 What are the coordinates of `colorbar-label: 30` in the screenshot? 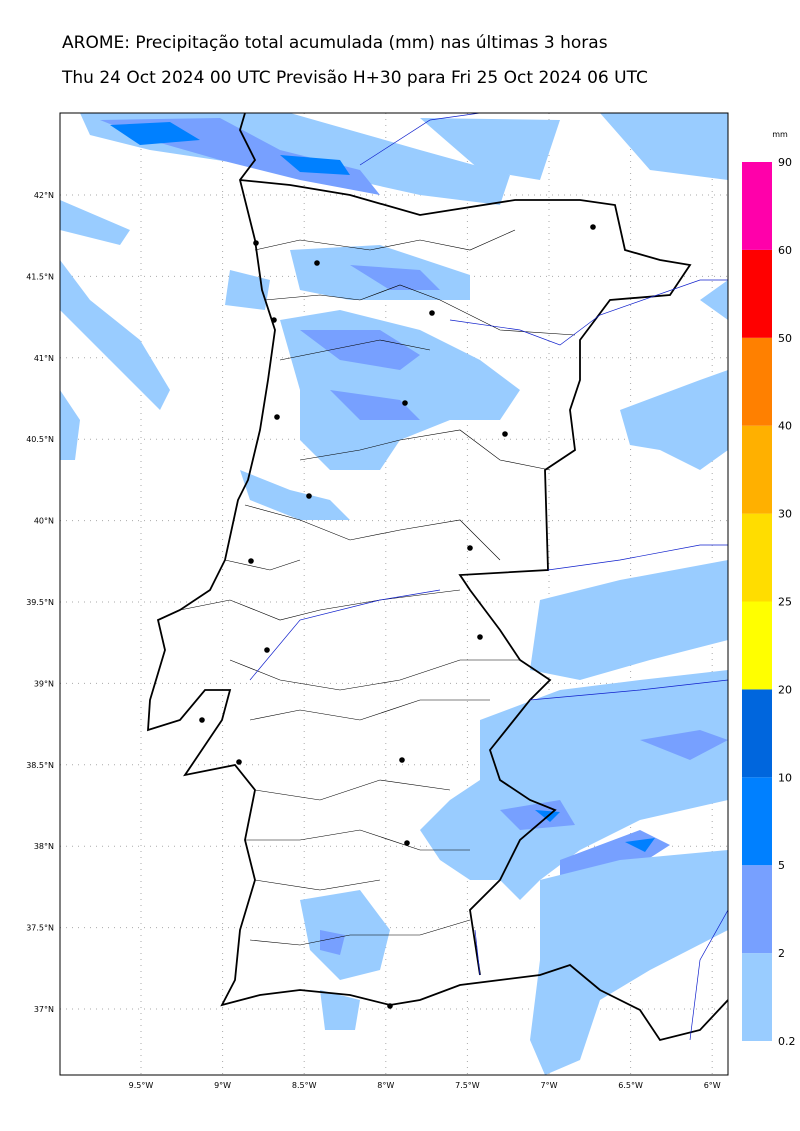 It's located at (785, 514).